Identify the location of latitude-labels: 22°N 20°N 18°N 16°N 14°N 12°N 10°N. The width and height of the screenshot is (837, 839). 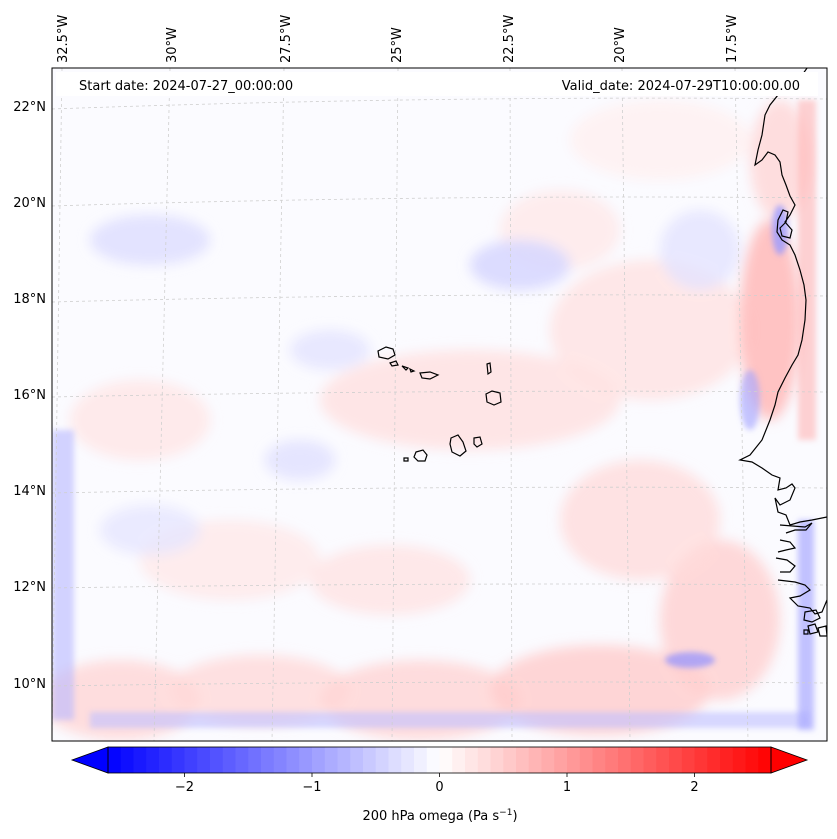
(29, 396).